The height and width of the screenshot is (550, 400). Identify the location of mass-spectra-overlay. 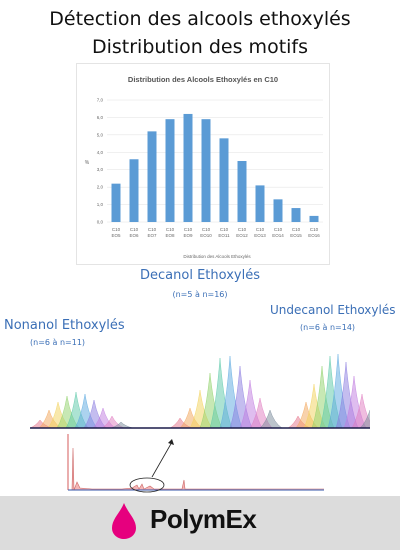
(200, 391).